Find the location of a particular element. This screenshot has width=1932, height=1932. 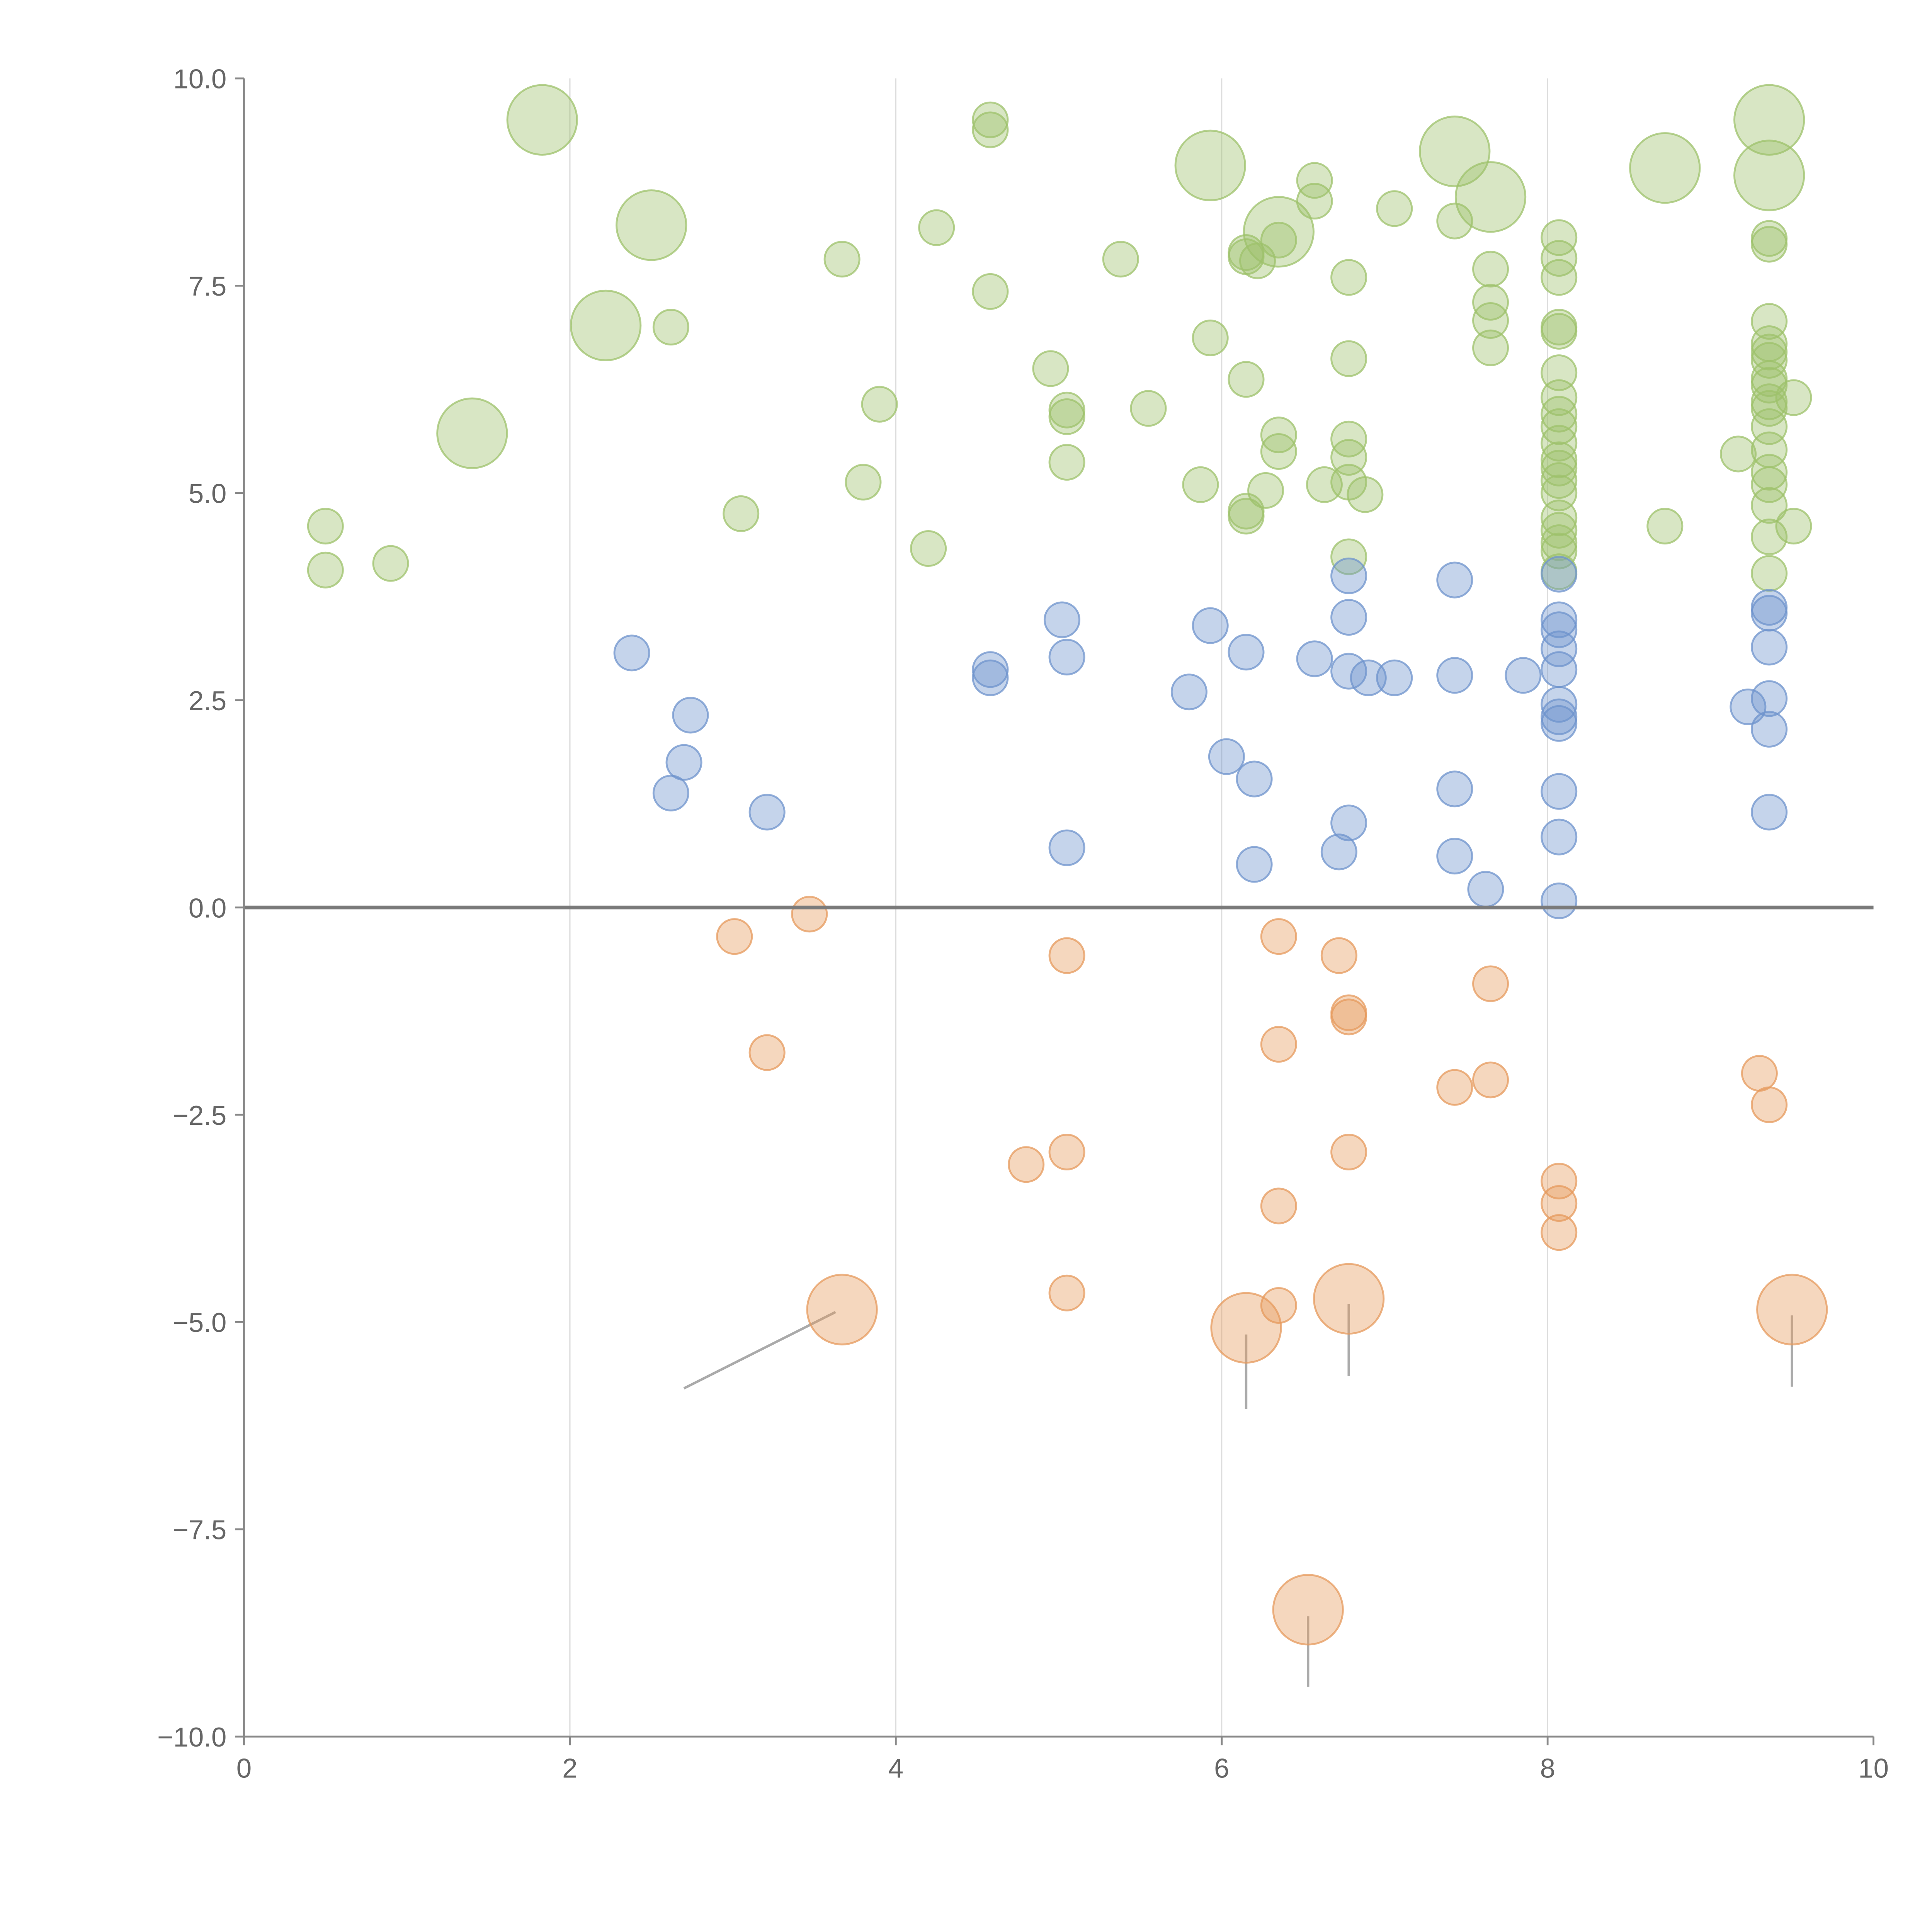

y-tick-label: 10.0 is located at coordinates (200, 79).